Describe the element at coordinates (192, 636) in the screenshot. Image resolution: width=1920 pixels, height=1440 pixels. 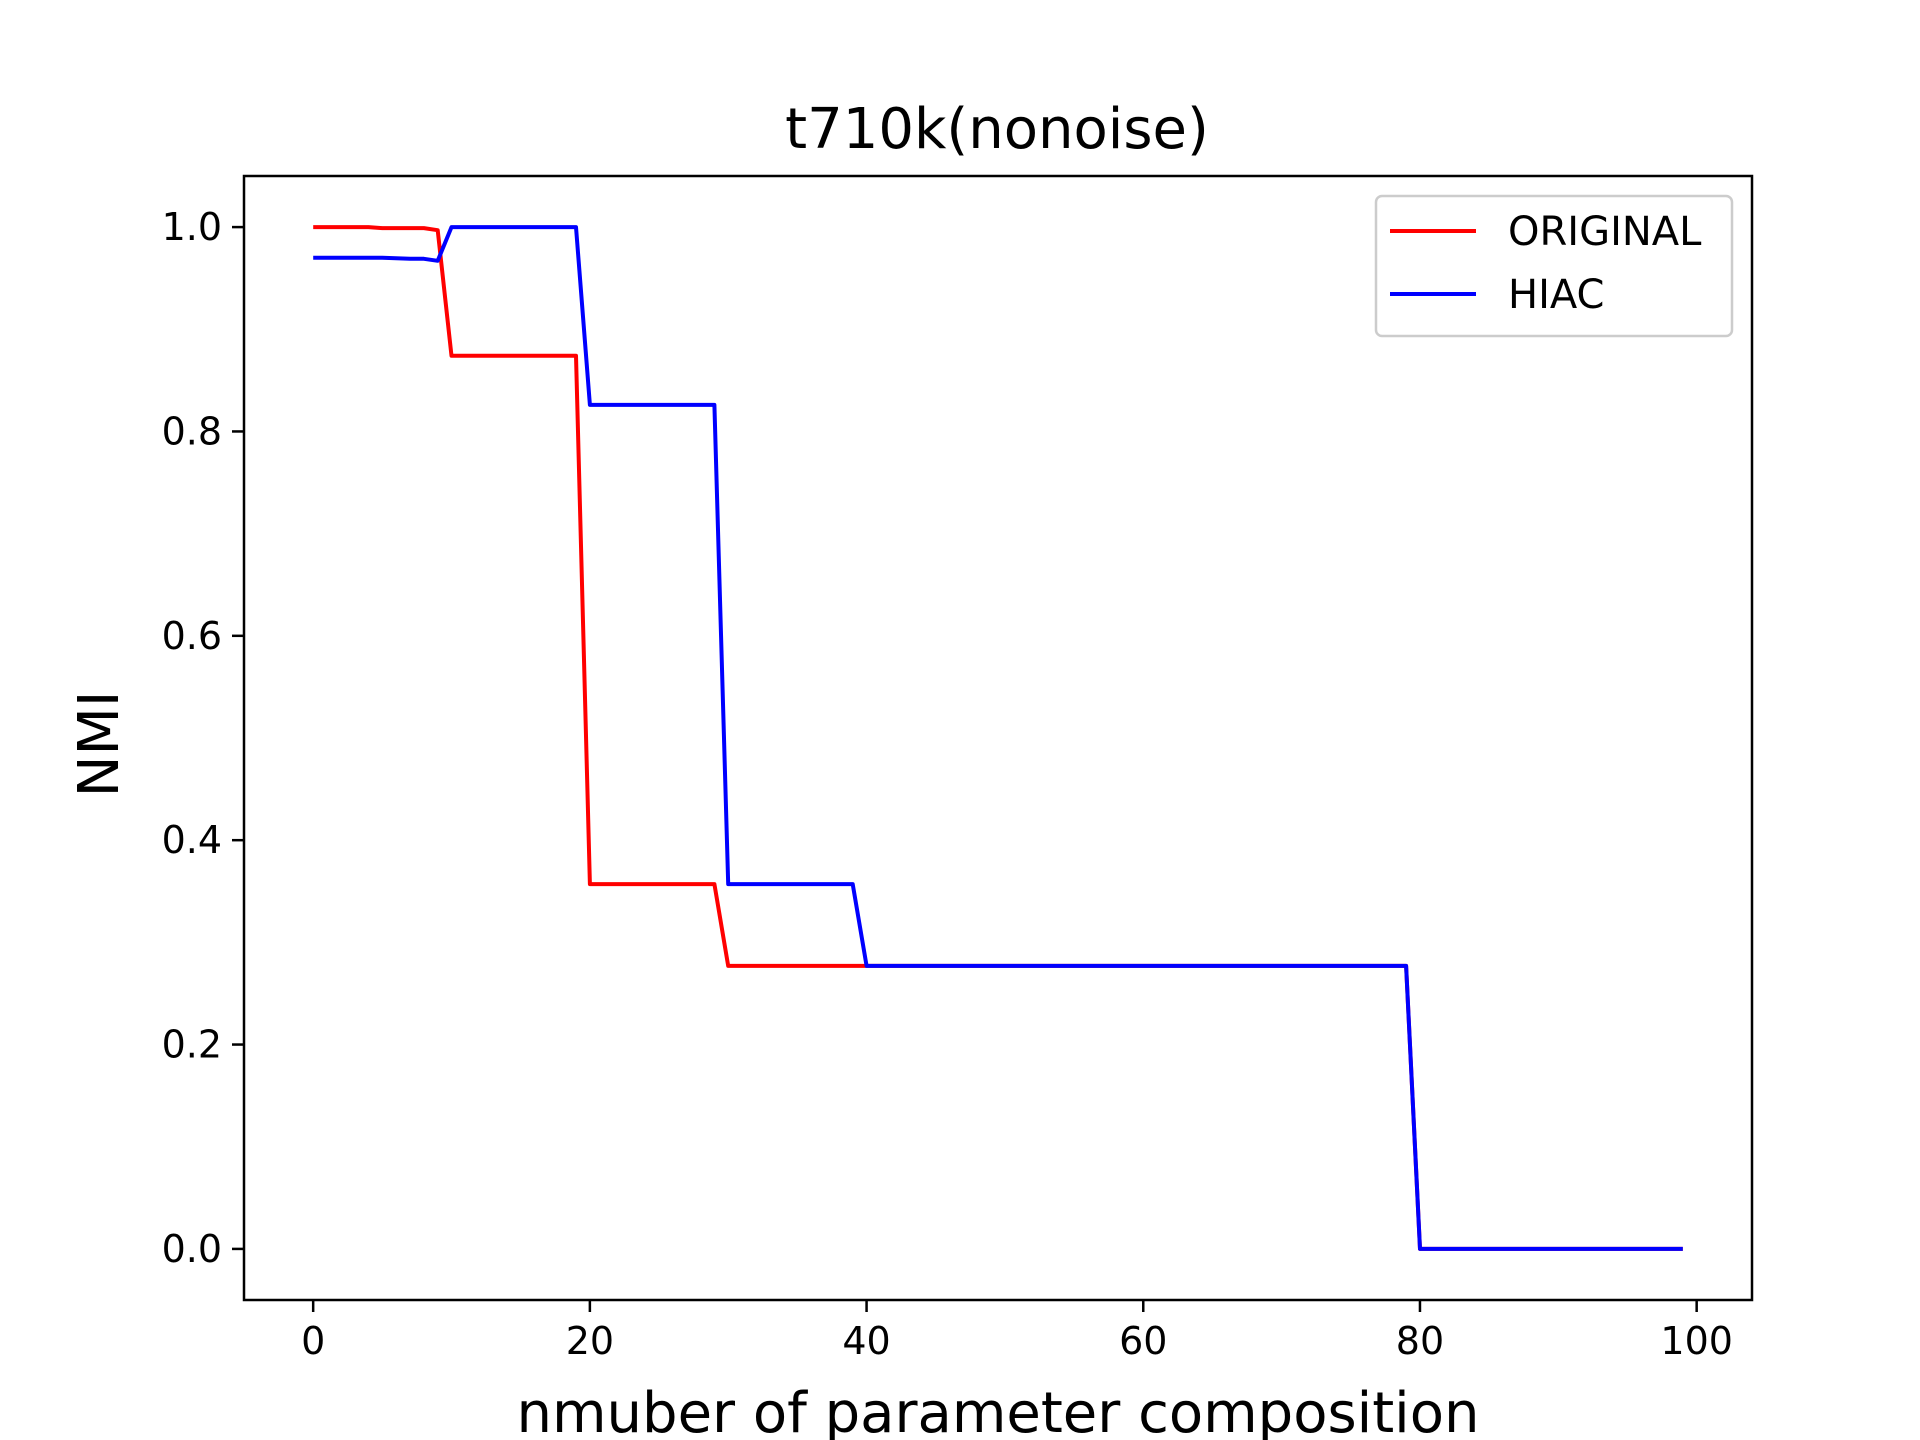
I see `y-tick-label: 0.6` at that location.